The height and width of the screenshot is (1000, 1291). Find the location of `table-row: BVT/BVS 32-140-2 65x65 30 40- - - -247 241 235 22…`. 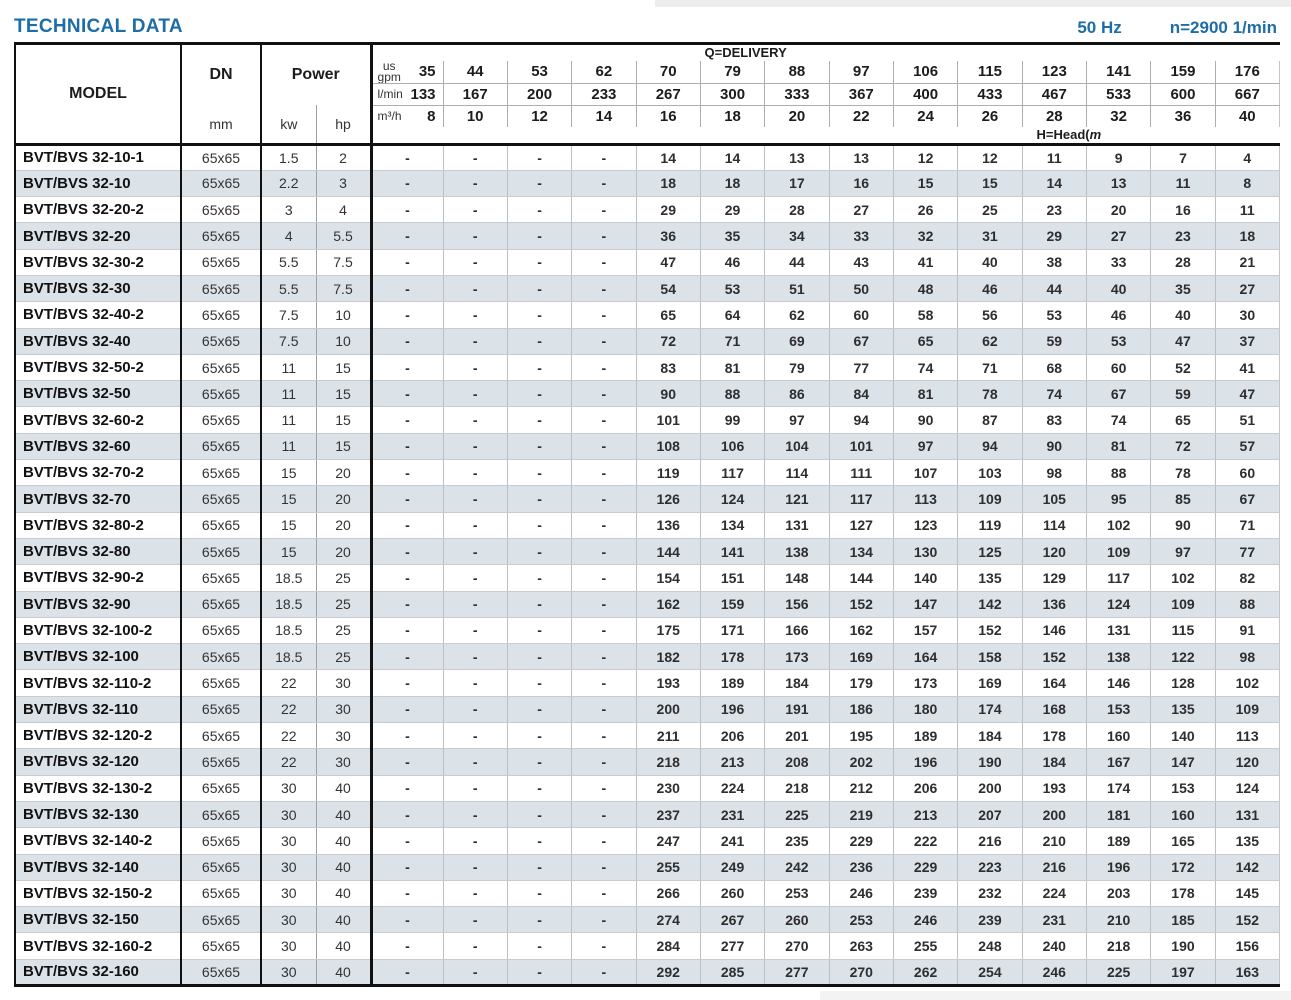

table-row: BVT/BVS 32-140-2 65x65 30 40- - - -247 241 235 22… is located at coordinates (648, 841).